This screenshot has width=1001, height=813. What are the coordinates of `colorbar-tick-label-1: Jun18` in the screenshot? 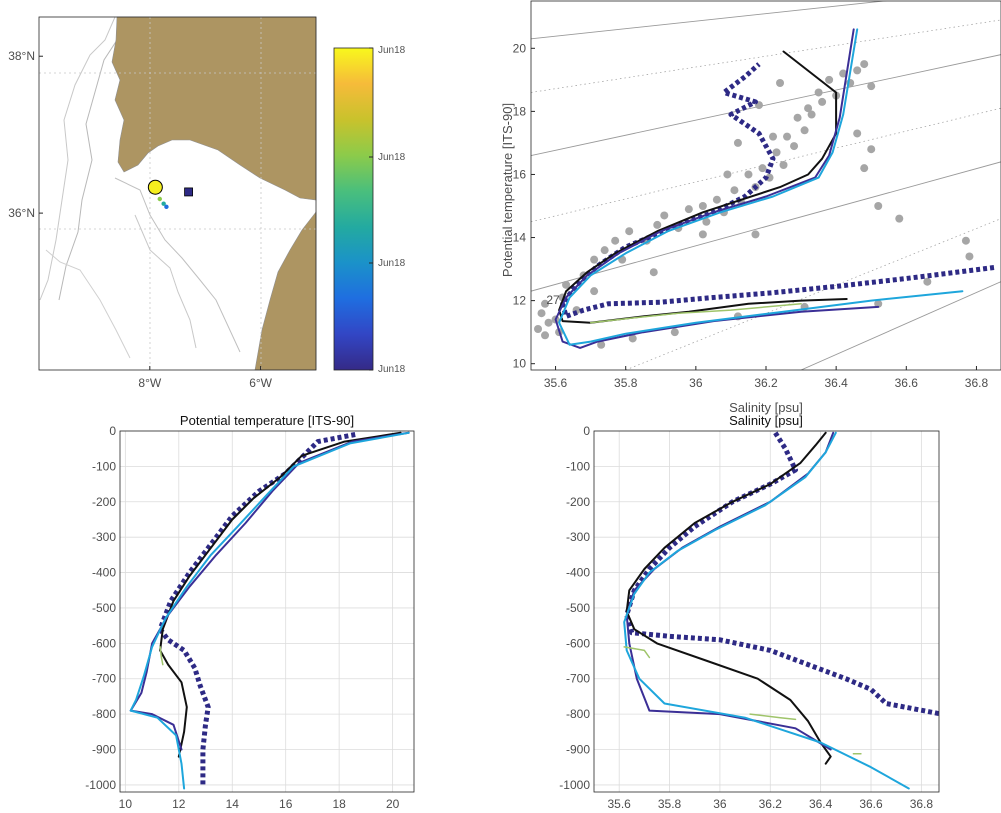 It's located at (392, 157).